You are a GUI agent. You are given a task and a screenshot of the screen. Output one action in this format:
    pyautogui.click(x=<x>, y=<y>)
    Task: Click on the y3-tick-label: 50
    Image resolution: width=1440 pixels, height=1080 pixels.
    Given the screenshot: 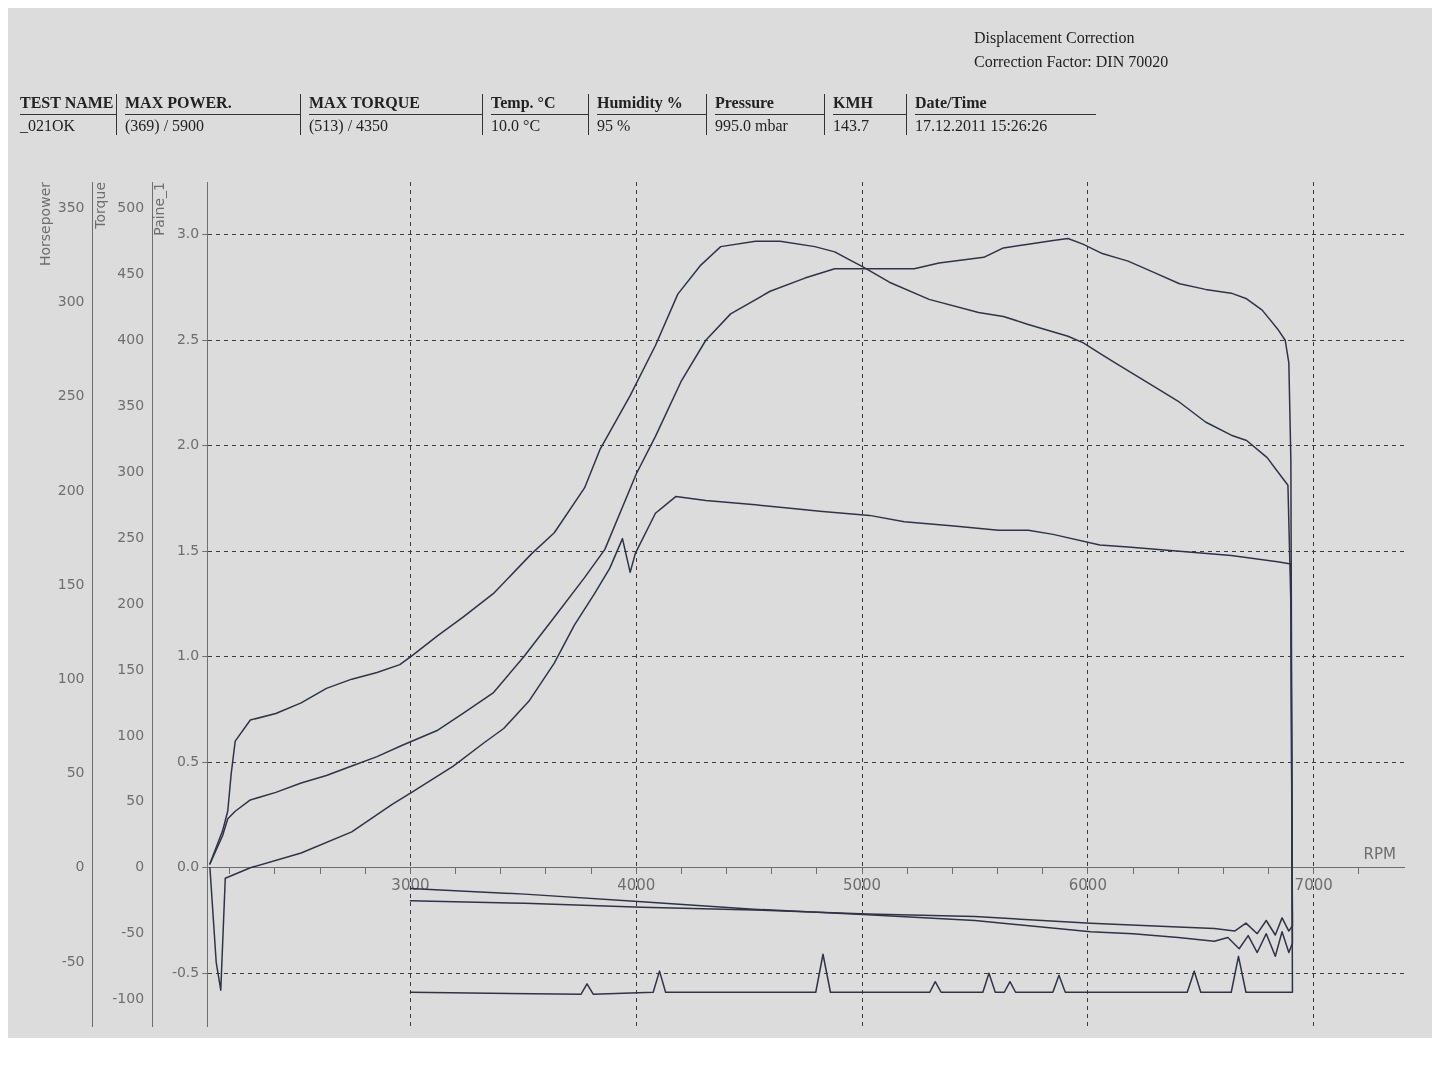 What is the action you would take?
    pyautogui.click(x=135, y=800)
    